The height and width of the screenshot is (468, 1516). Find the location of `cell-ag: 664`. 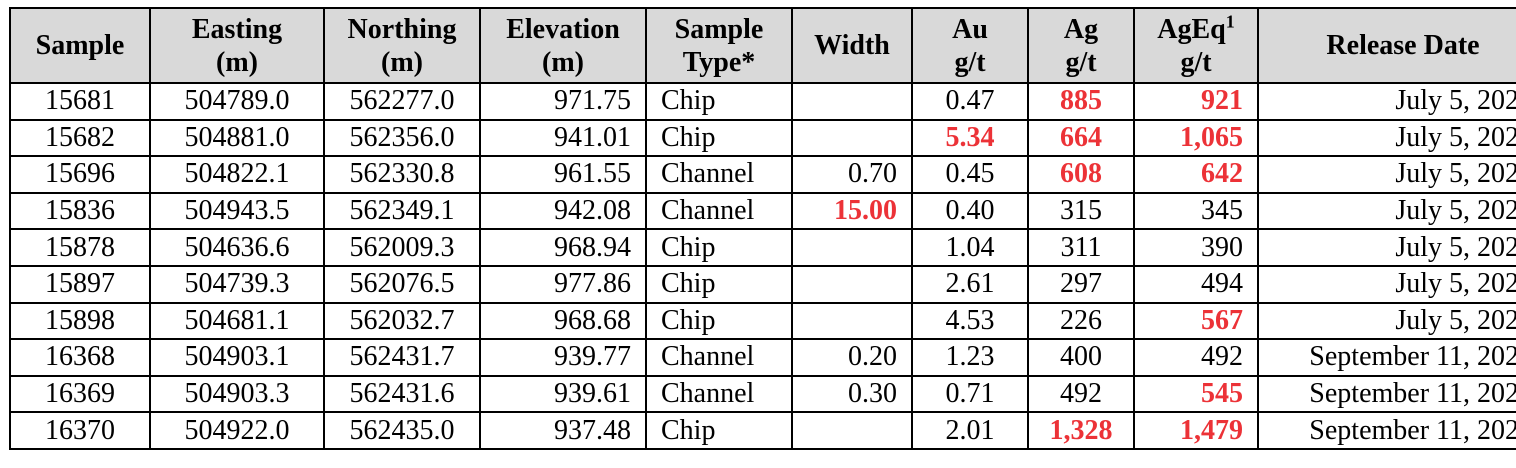

cell-ag: 664 is located at coordinates (1081, 138).